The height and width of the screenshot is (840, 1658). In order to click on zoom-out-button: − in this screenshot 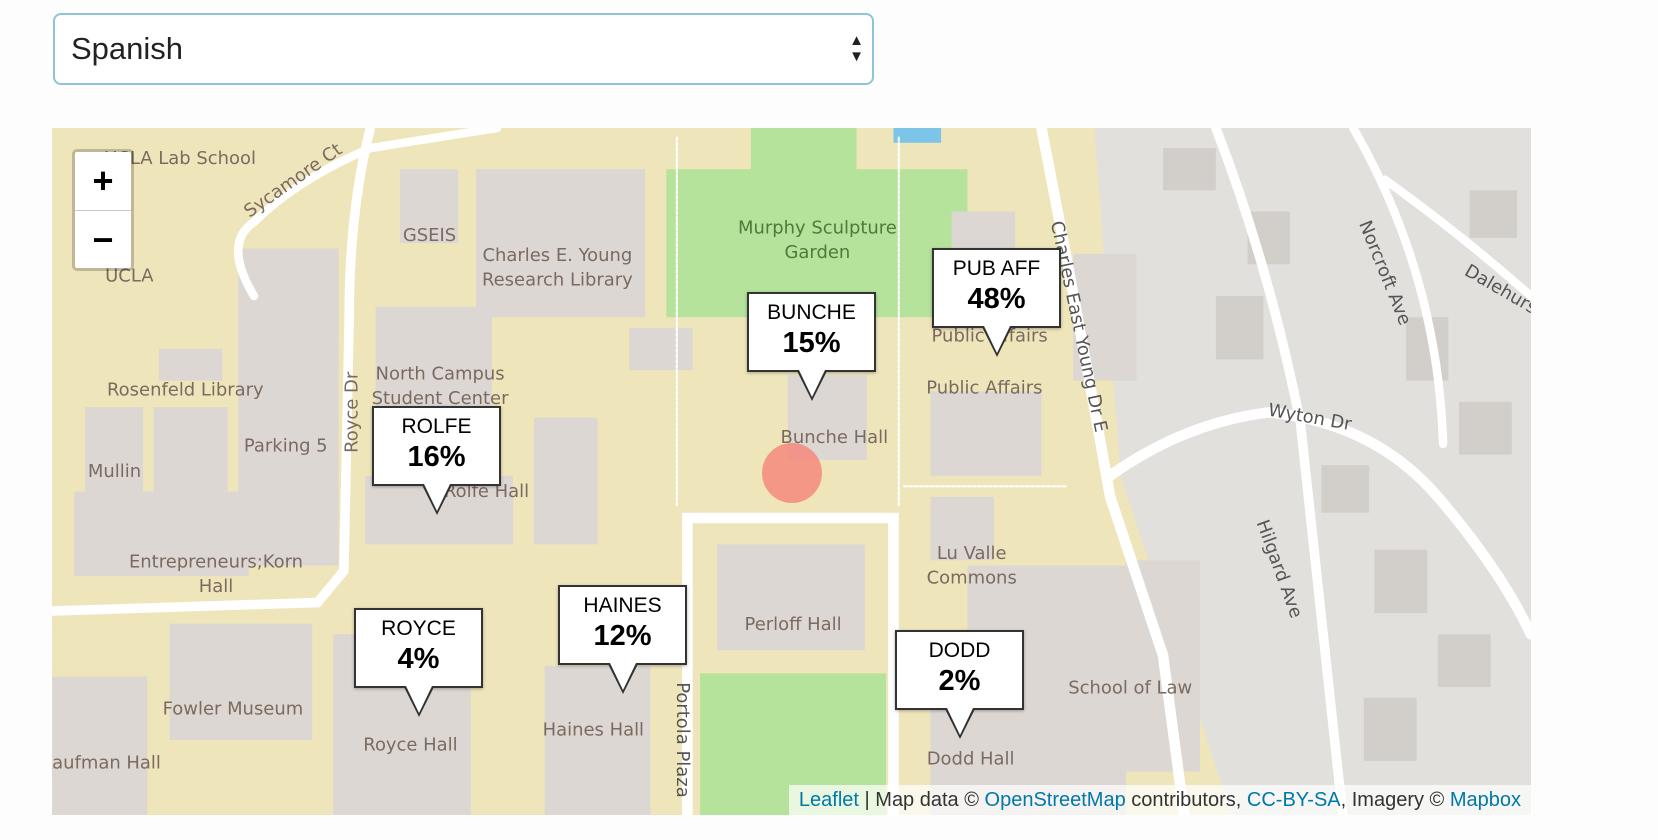, I will do `click(103, 239)`.